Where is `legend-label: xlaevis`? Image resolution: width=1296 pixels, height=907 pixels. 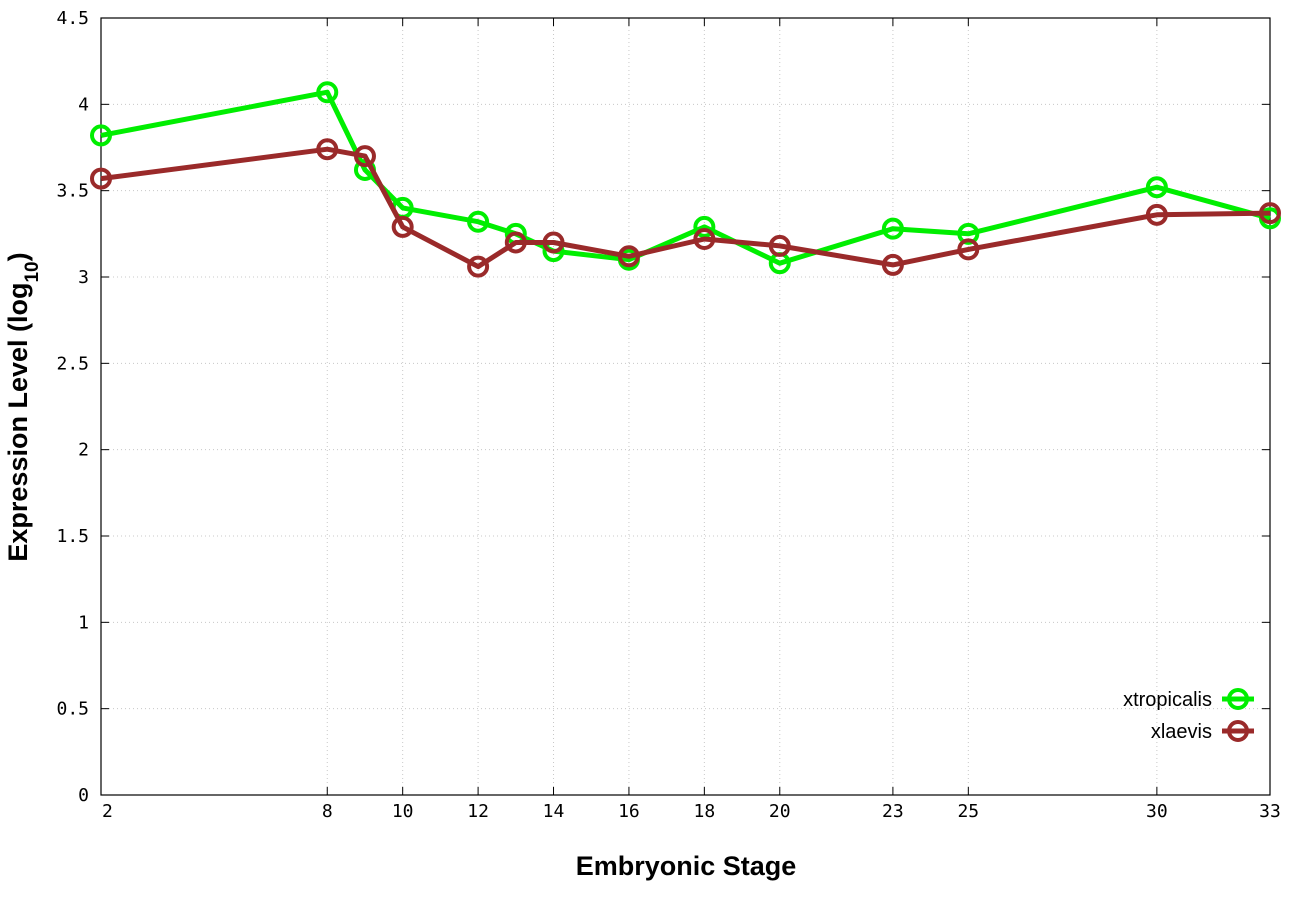 legend-label: xlaevis is located at coordinates (1181, 732).